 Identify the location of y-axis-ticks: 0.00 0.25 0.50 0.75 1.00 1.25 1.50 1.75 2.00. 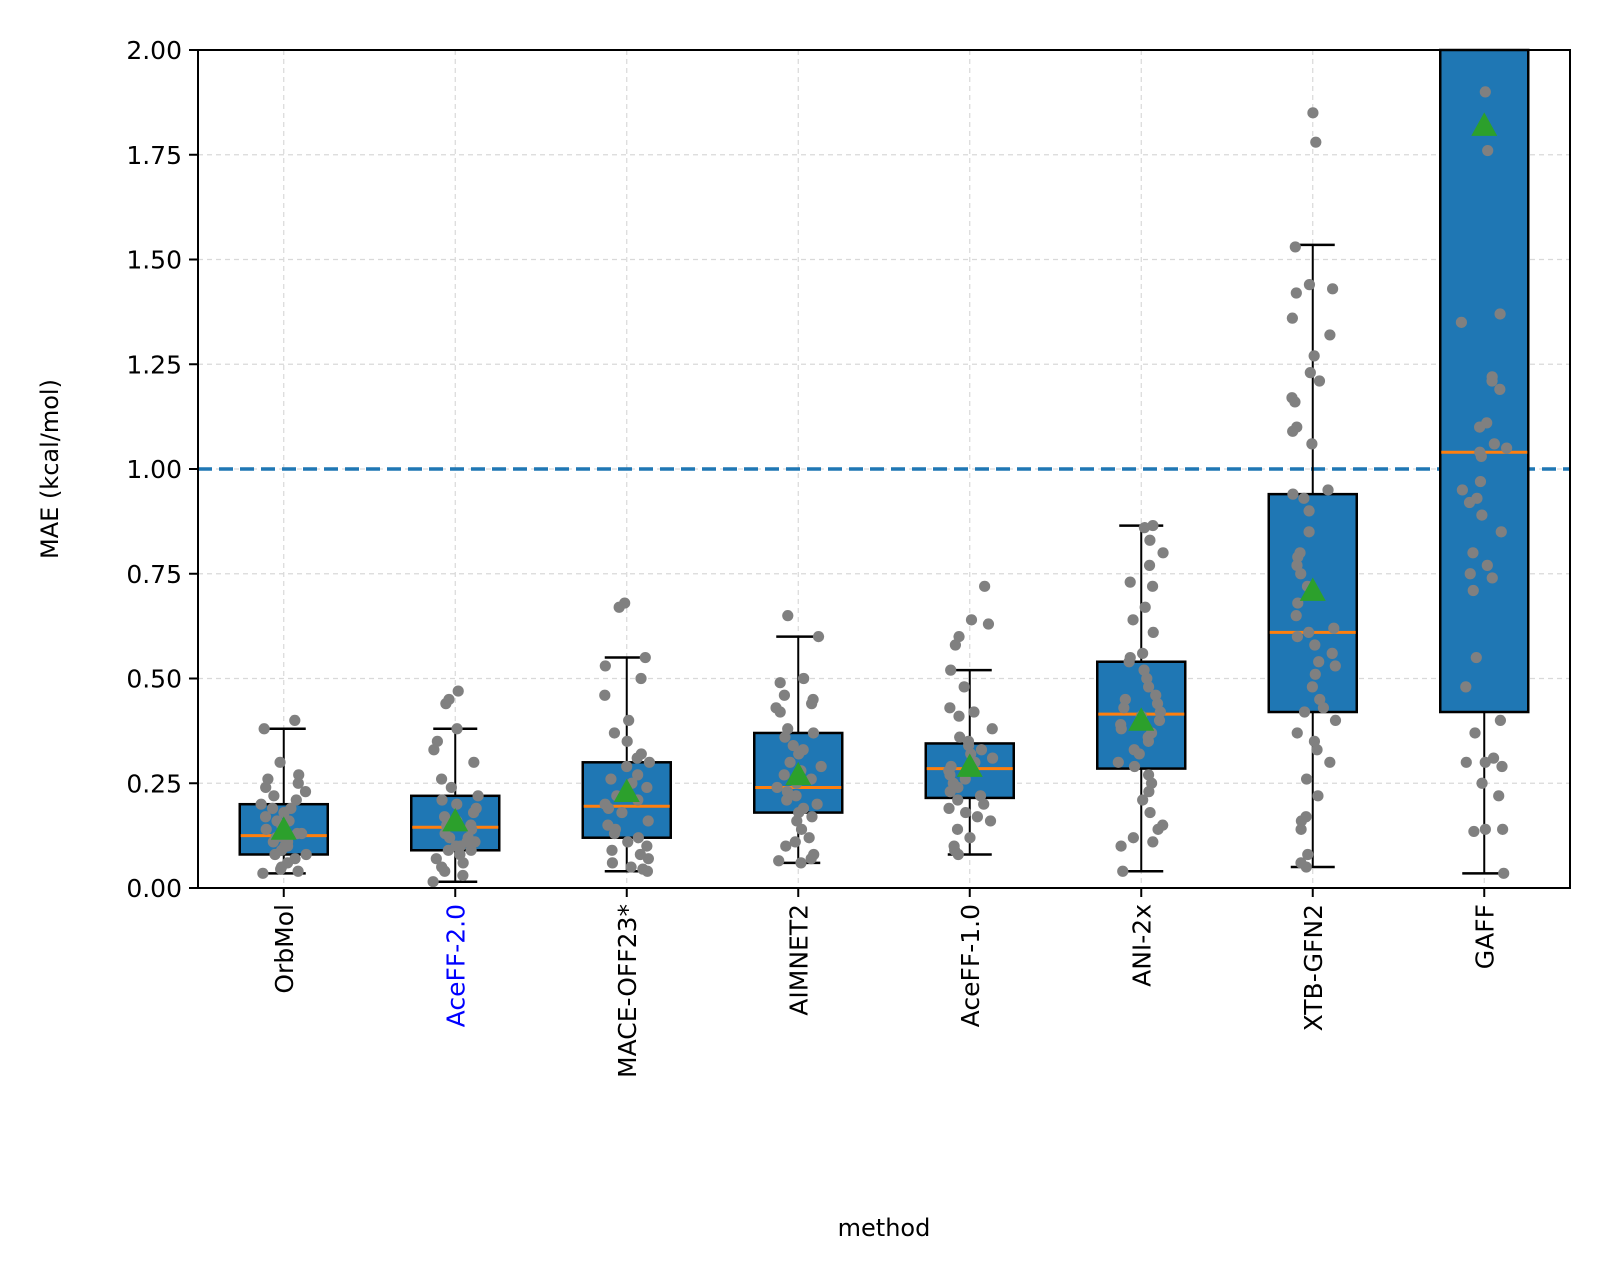
(162, 469).